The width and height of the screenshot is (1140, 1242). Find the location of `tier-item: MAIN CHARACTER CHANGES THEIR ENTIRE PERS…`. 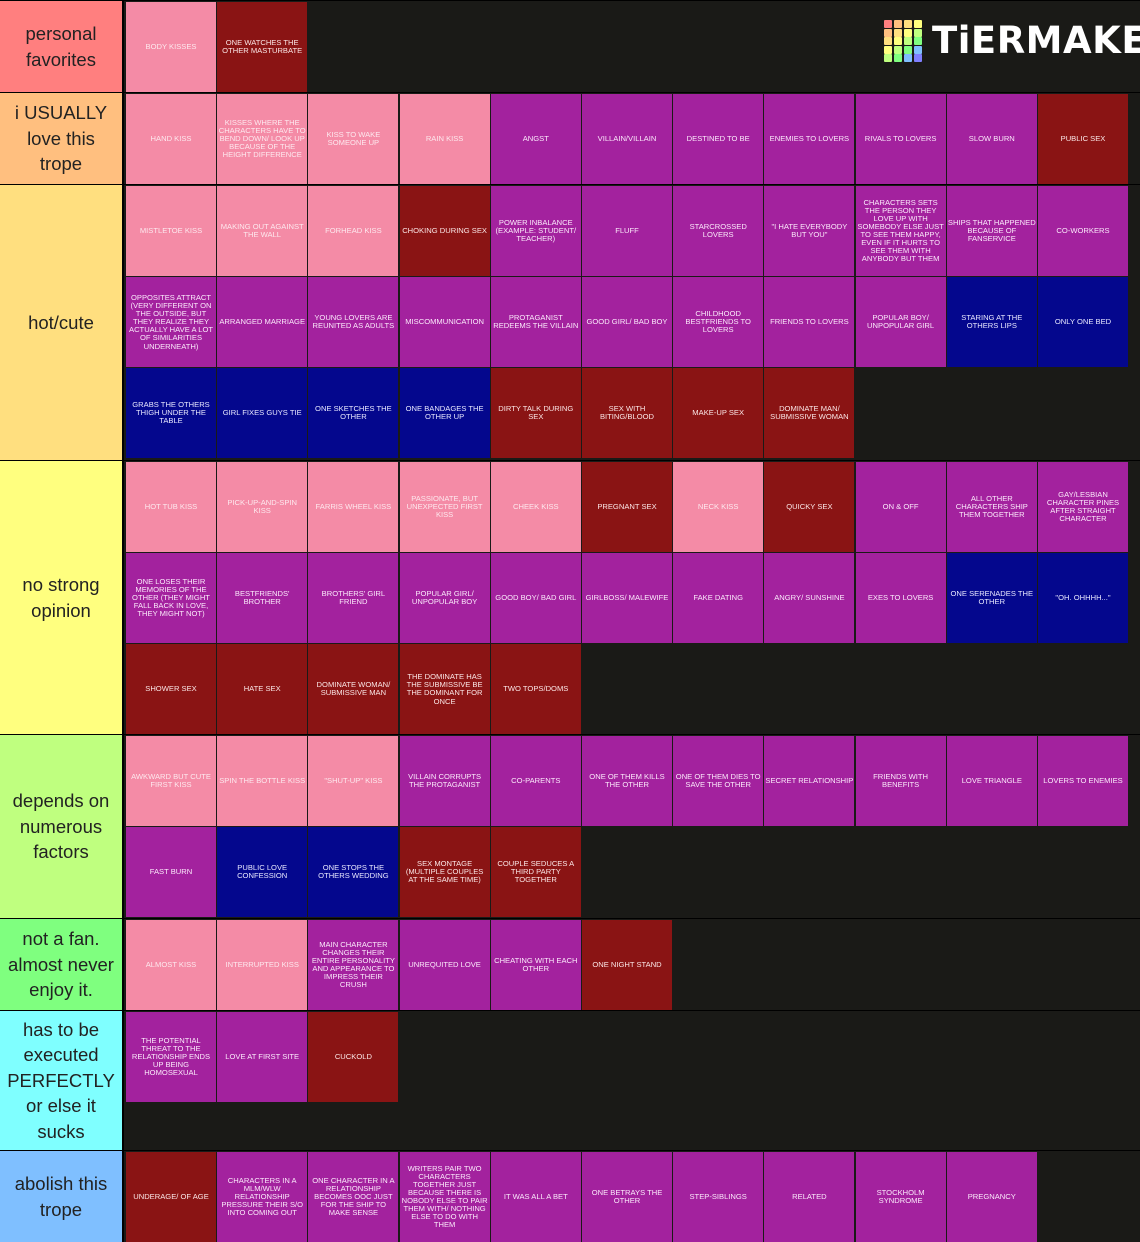

tier-item: MAIN CHARACTER CHANGES THEIR ENTIRE PERS… is located at coordinates (353, 965).